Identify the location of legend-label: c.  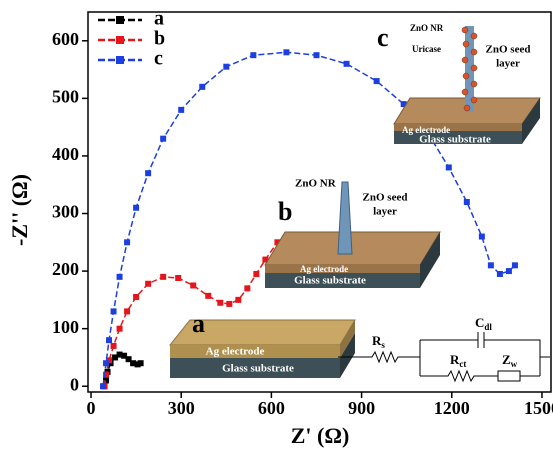
(158, 59).